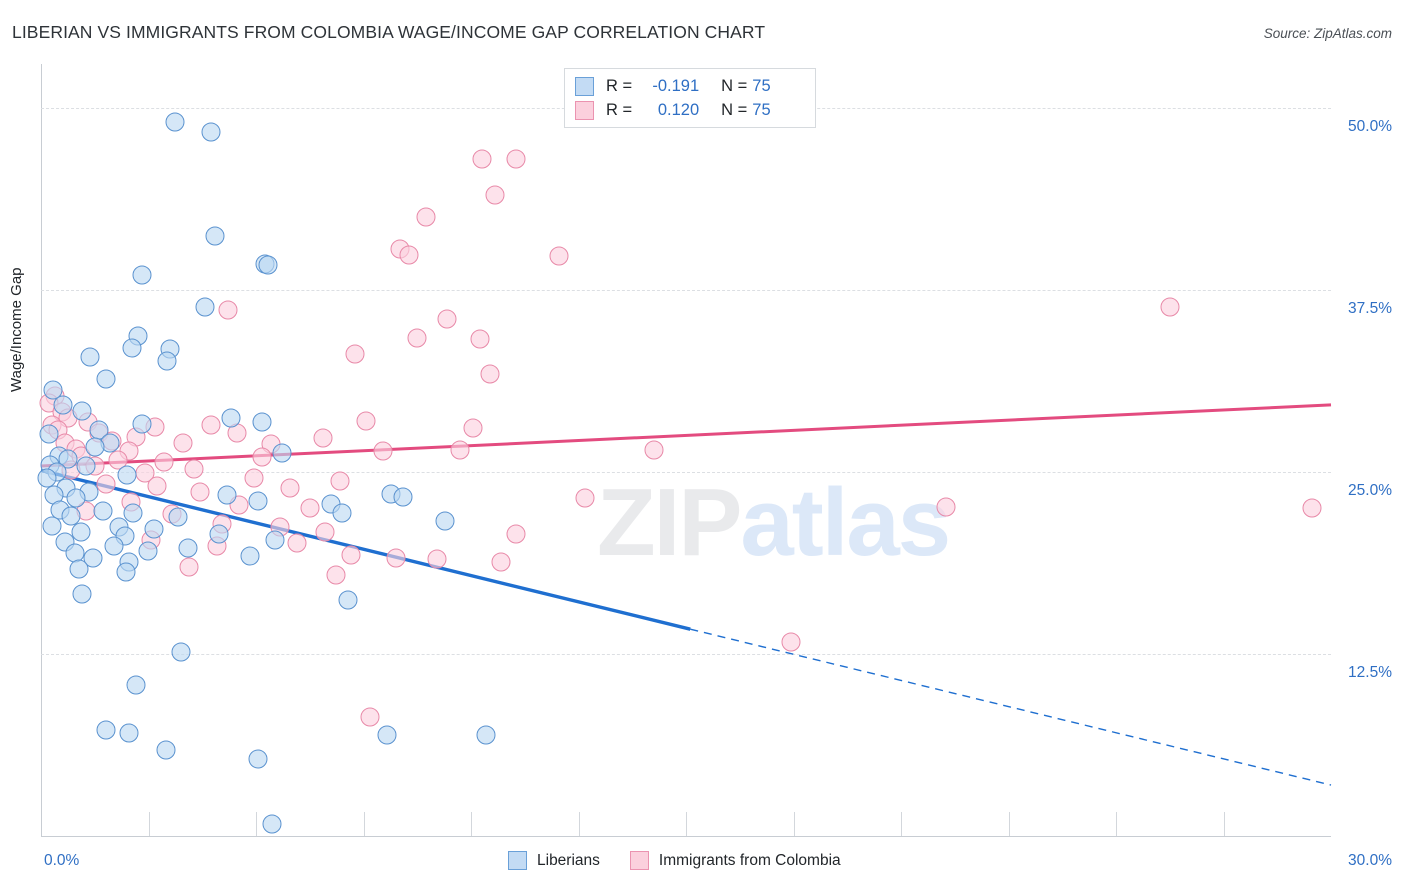  I want to click on stat-n-value: 75, so click(761, 85).